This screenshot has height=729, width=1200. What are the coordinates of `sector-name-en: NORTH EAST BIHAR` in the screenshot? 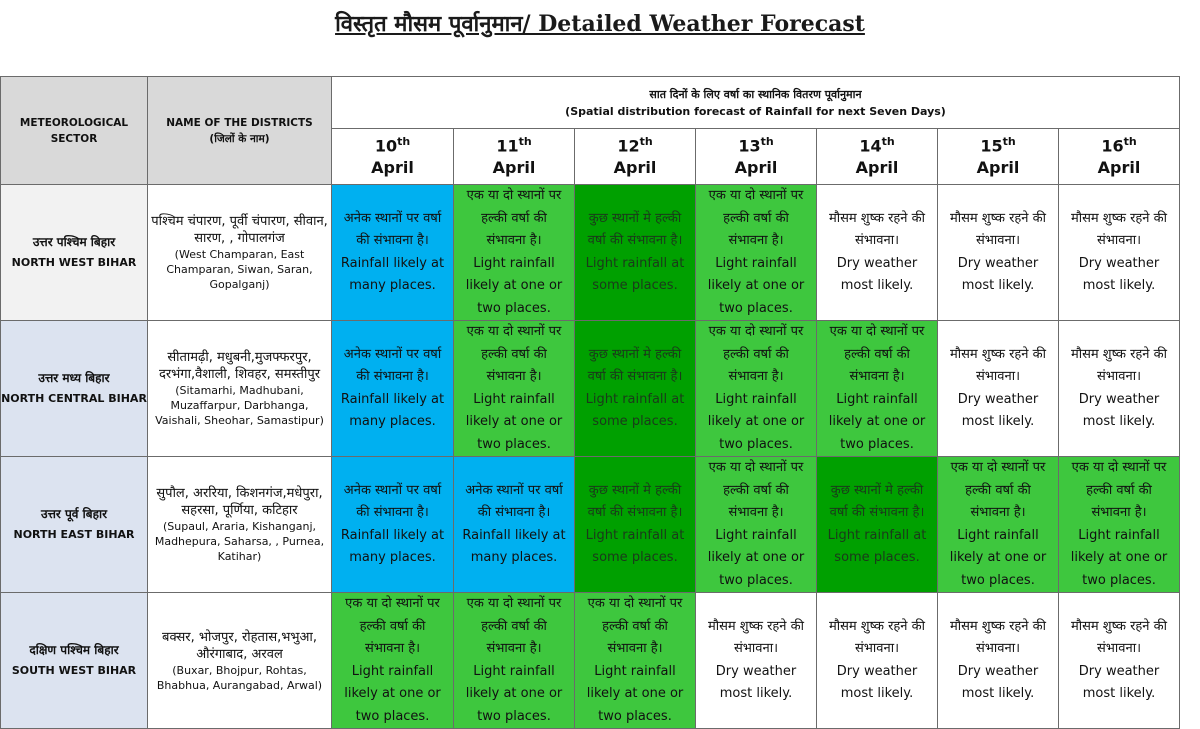 It's located at (74, 534).